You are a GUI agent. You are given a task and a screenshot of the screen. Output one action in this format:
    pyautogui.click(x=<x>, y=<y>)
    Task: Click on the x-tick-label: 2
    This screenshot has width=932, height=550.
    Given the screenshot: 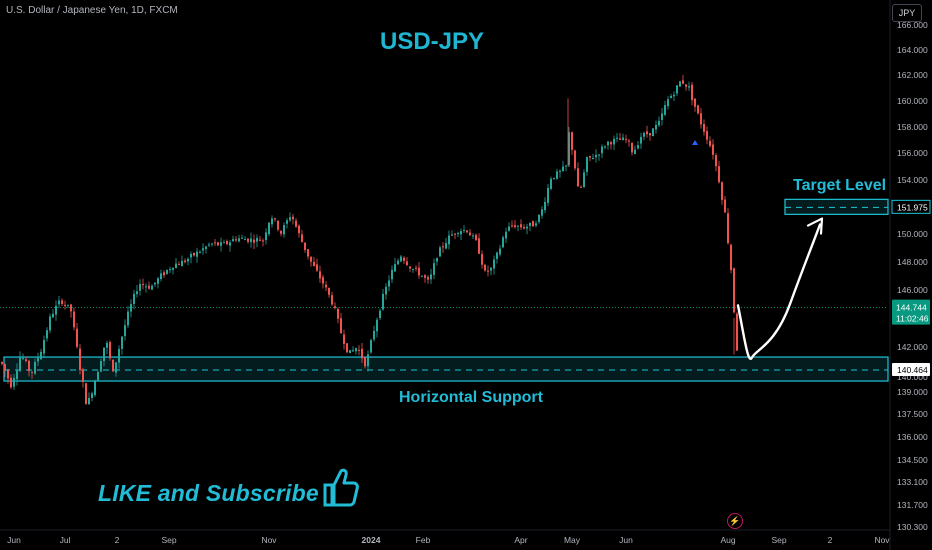 What is the action you would take?
    pyautogui.click(x=117, y=540)
    